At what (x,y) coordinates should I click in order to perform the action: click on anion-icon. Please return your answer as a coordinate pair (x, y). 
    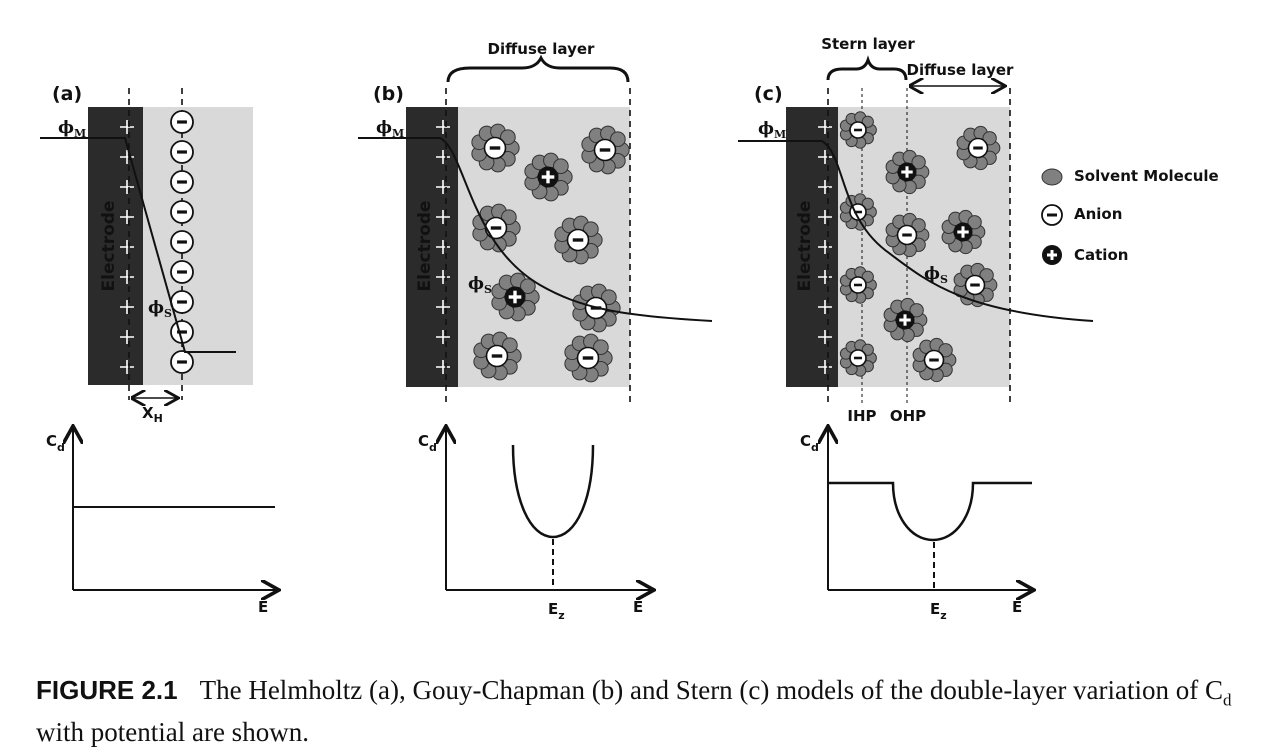
    Looking at the image, I should click on (1052, 215).